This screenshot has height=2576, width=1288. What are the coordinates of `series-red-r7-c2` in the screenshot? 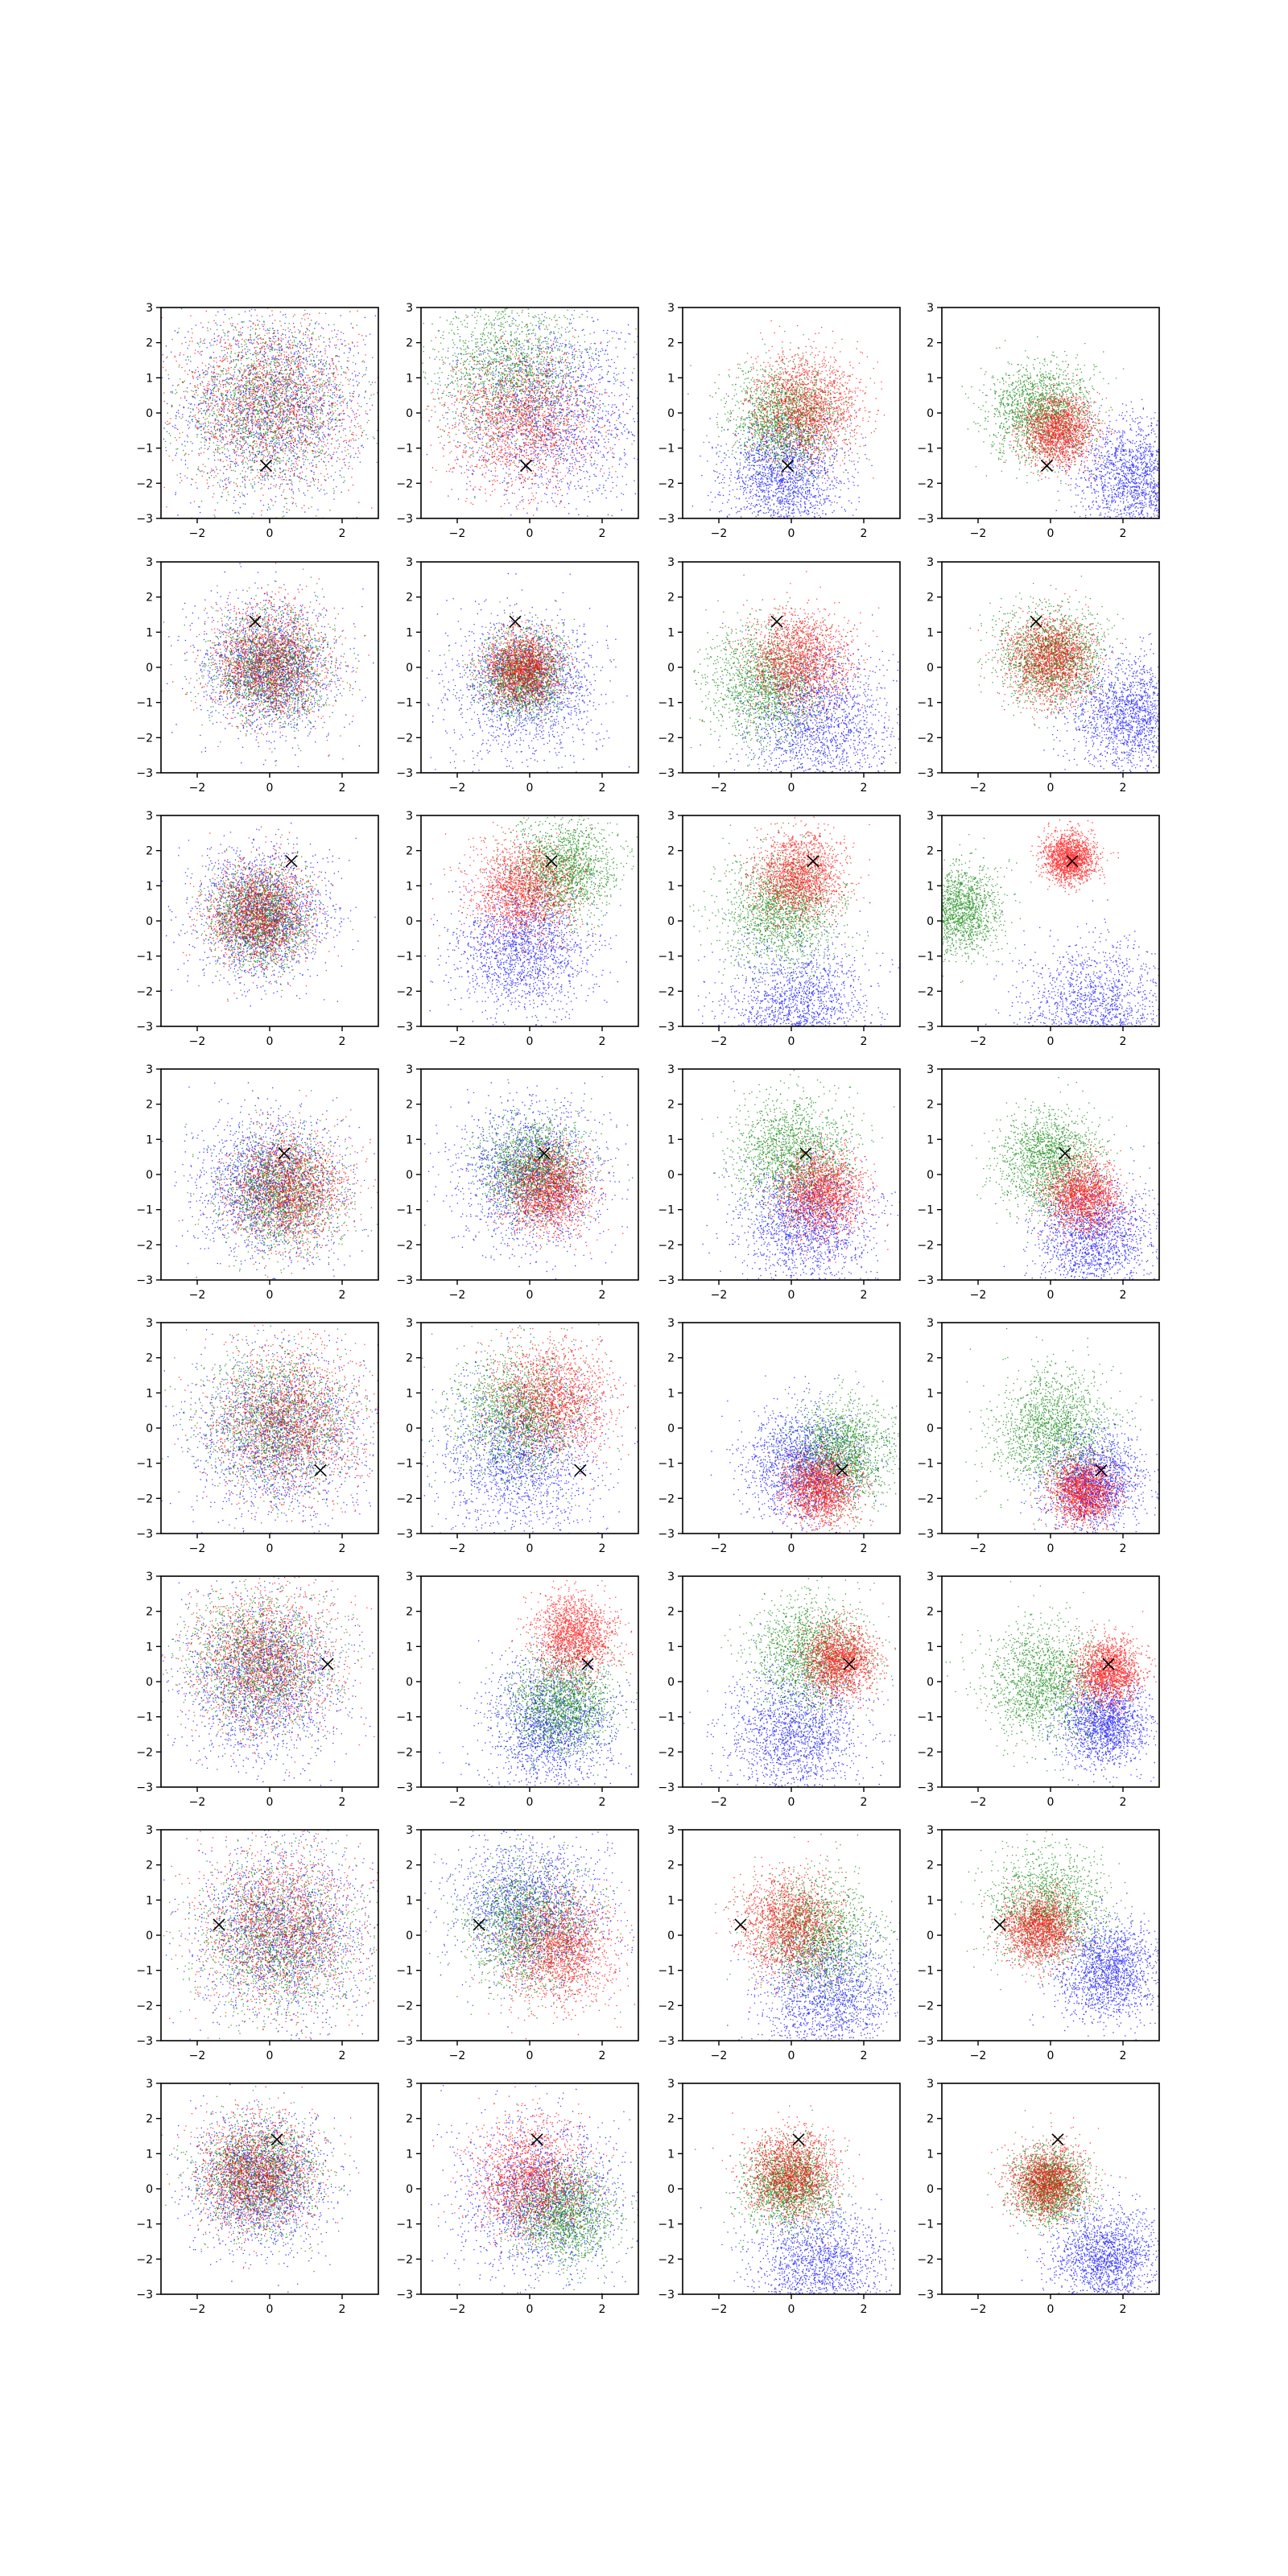 It's located at (555, 1943).